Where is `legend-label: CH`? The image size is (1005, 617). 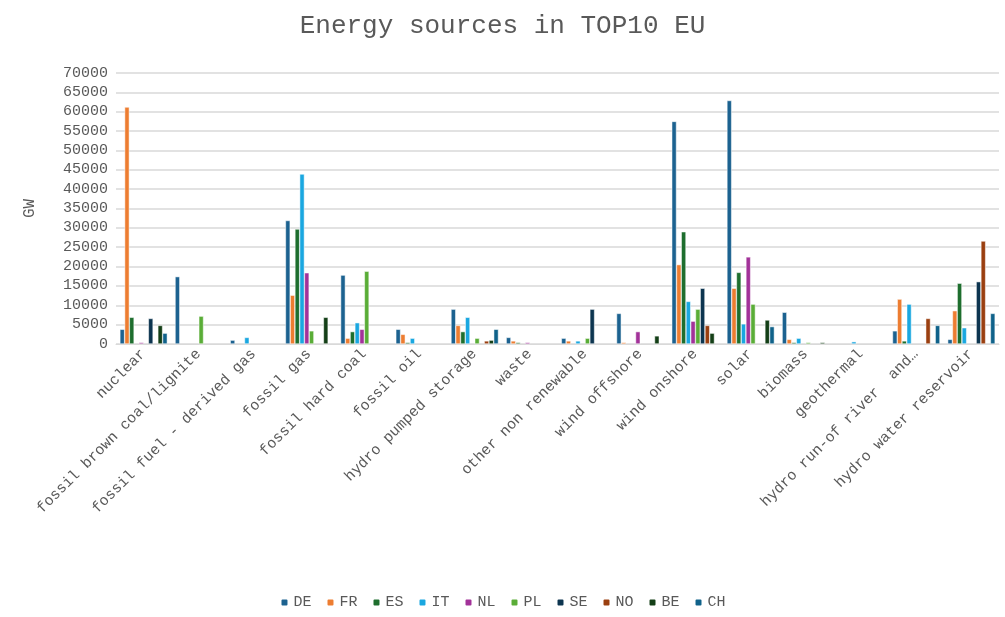 legend-label: CH is located at coordinates (716, 602).